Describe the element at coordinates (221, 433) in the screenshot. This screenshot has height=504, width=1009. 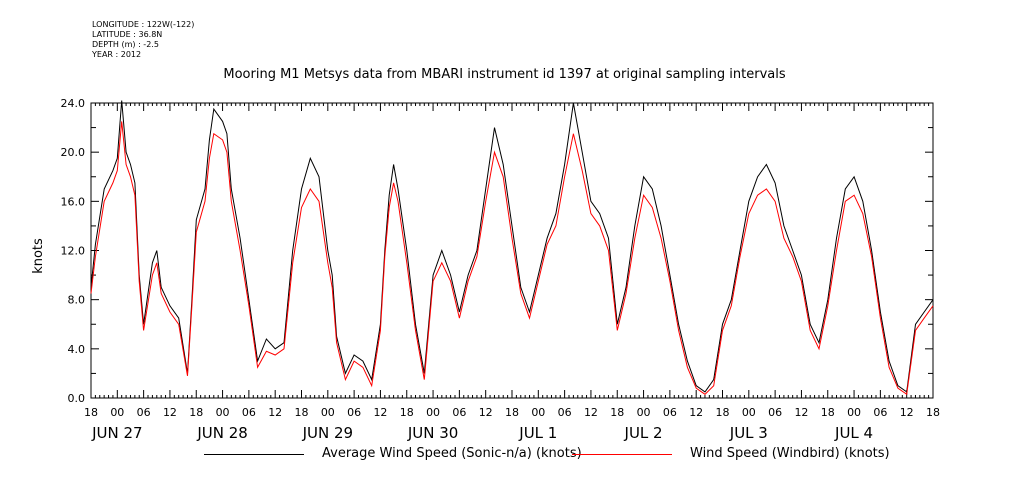
I see `x-day-label: JUN 28` at that location.